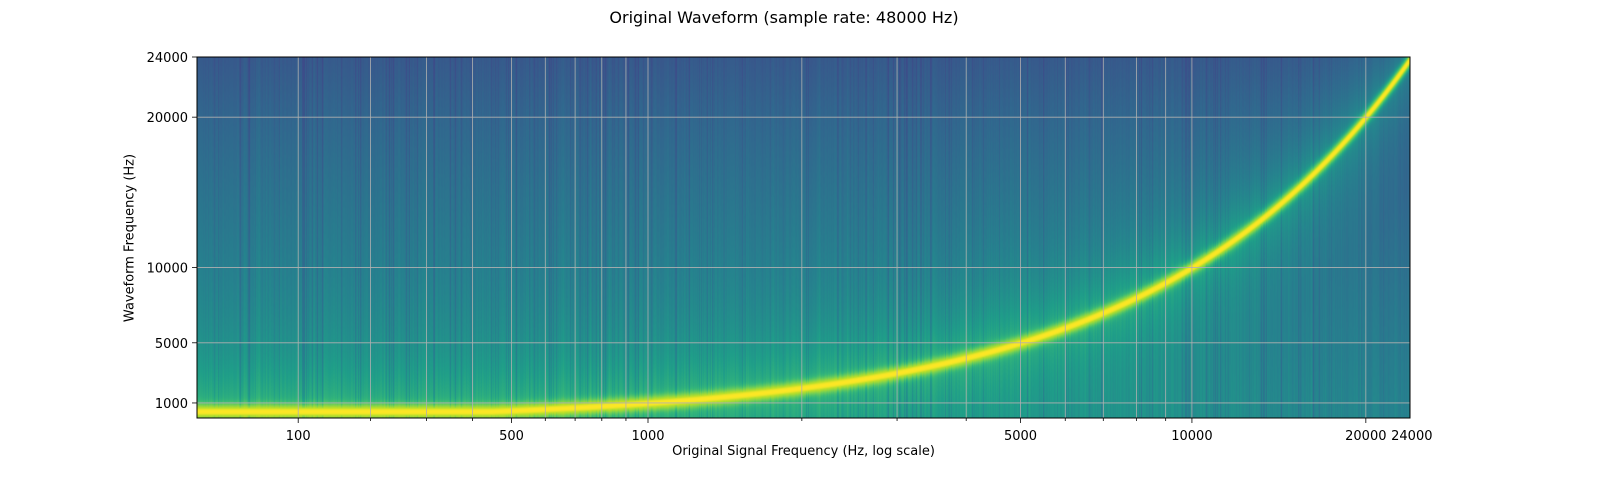 This screenshot has height=480, width=1600. What do you see at coordinates (167, 58) in the screenshot?
I see `y-tick-label: 24000` at bounding box center [167, 58].